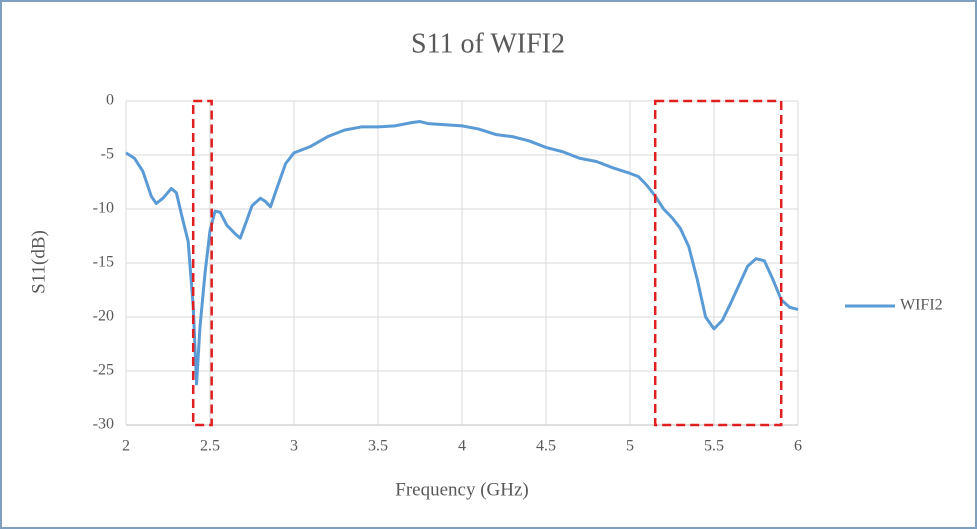 This screenshot has height=529, width=977. Describe the element at coordinates (103, 316) in the screenshot. I see `y-tick-label: -20` at that location.